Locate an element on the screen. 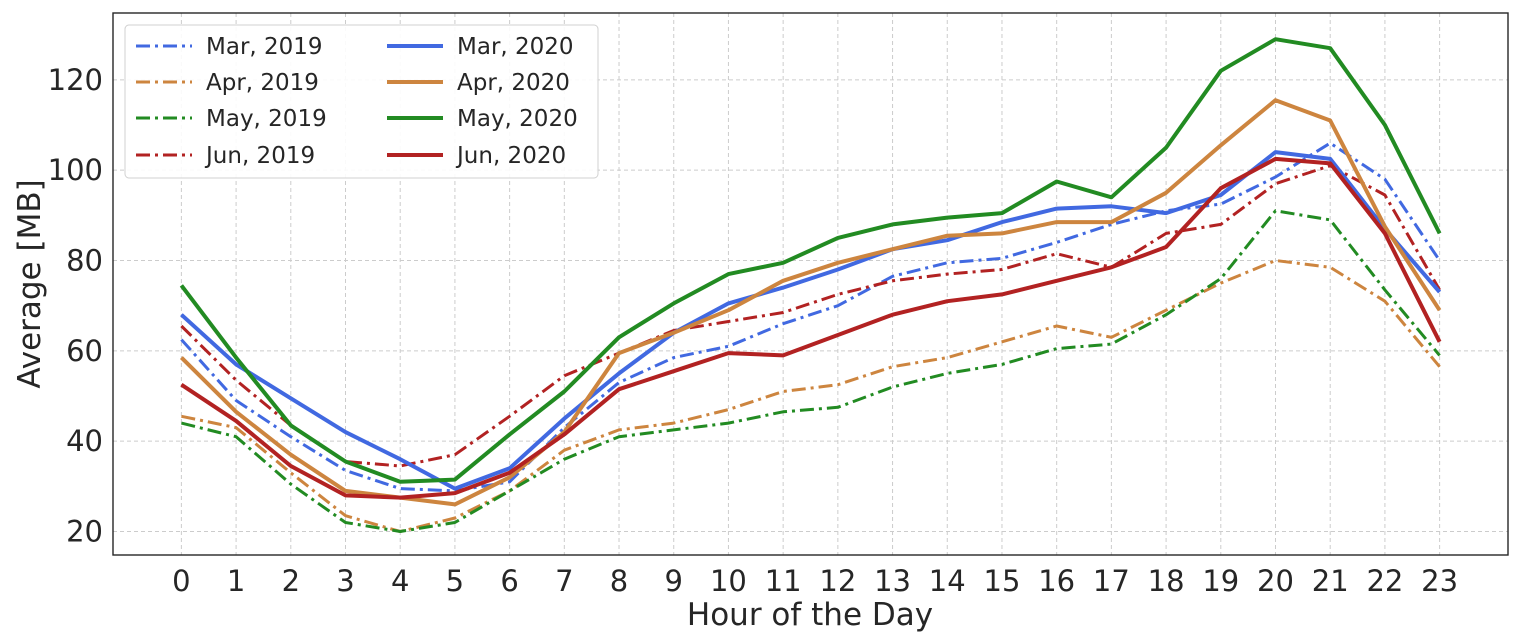 This screenshot has width=1521, height=639. x-tick-label: 15 is located at coordinates (1002, 581).